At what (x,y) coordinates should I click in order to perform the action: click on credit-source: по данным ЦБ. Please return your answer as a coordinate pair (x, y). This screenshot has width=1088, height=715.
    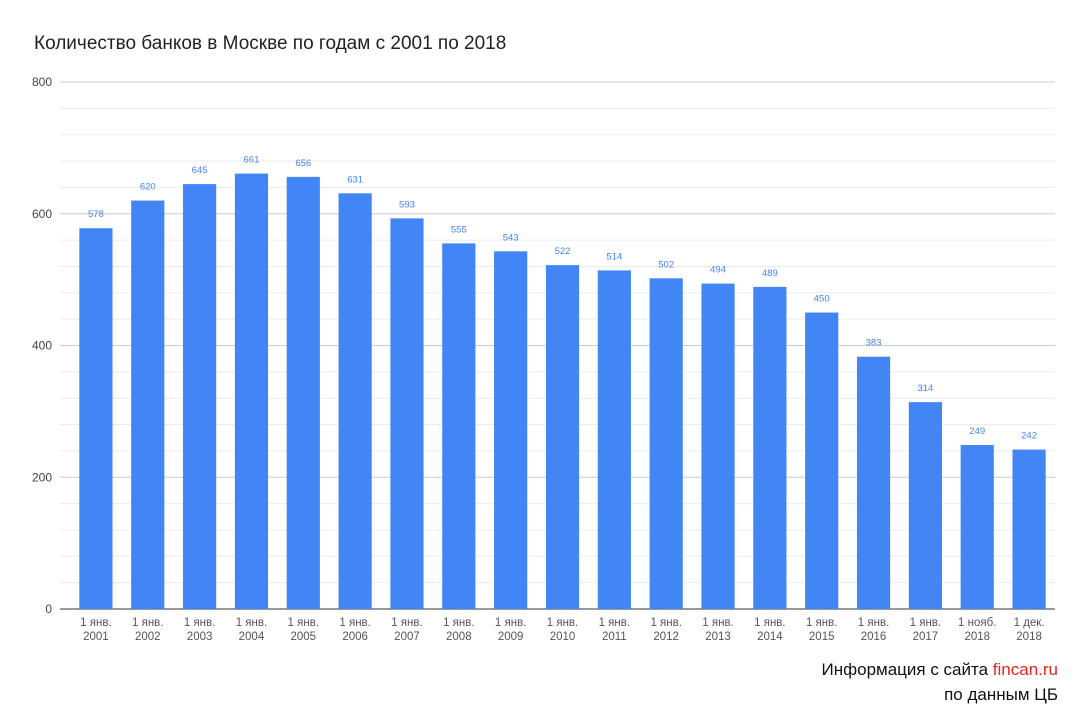
    Looking at the image, I should click on (1001, 694).